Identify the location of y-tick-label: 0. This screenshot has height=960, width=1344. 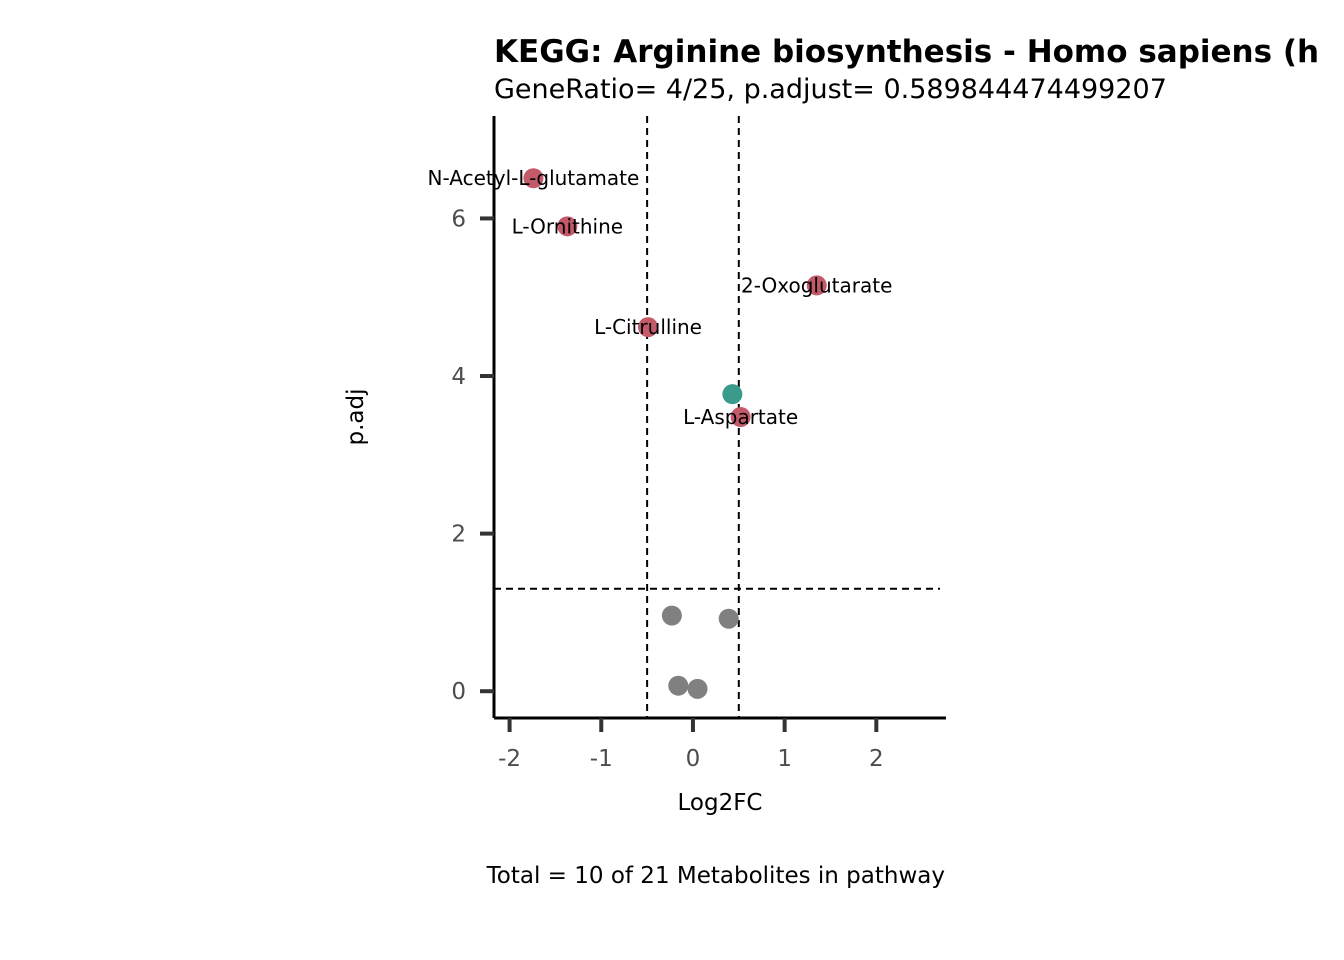
(458, 692).